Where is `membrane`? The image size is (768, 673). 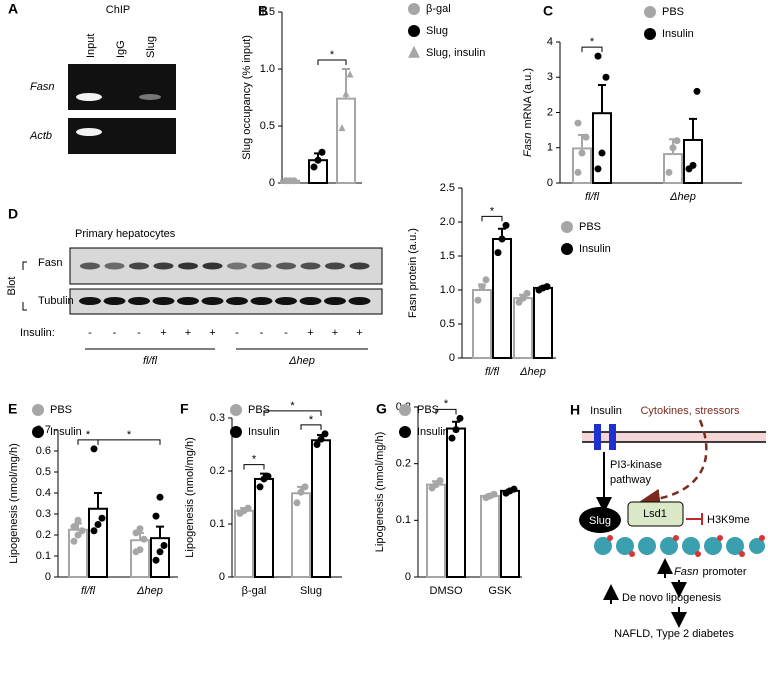
membrane is located at coordinates (674, 437).